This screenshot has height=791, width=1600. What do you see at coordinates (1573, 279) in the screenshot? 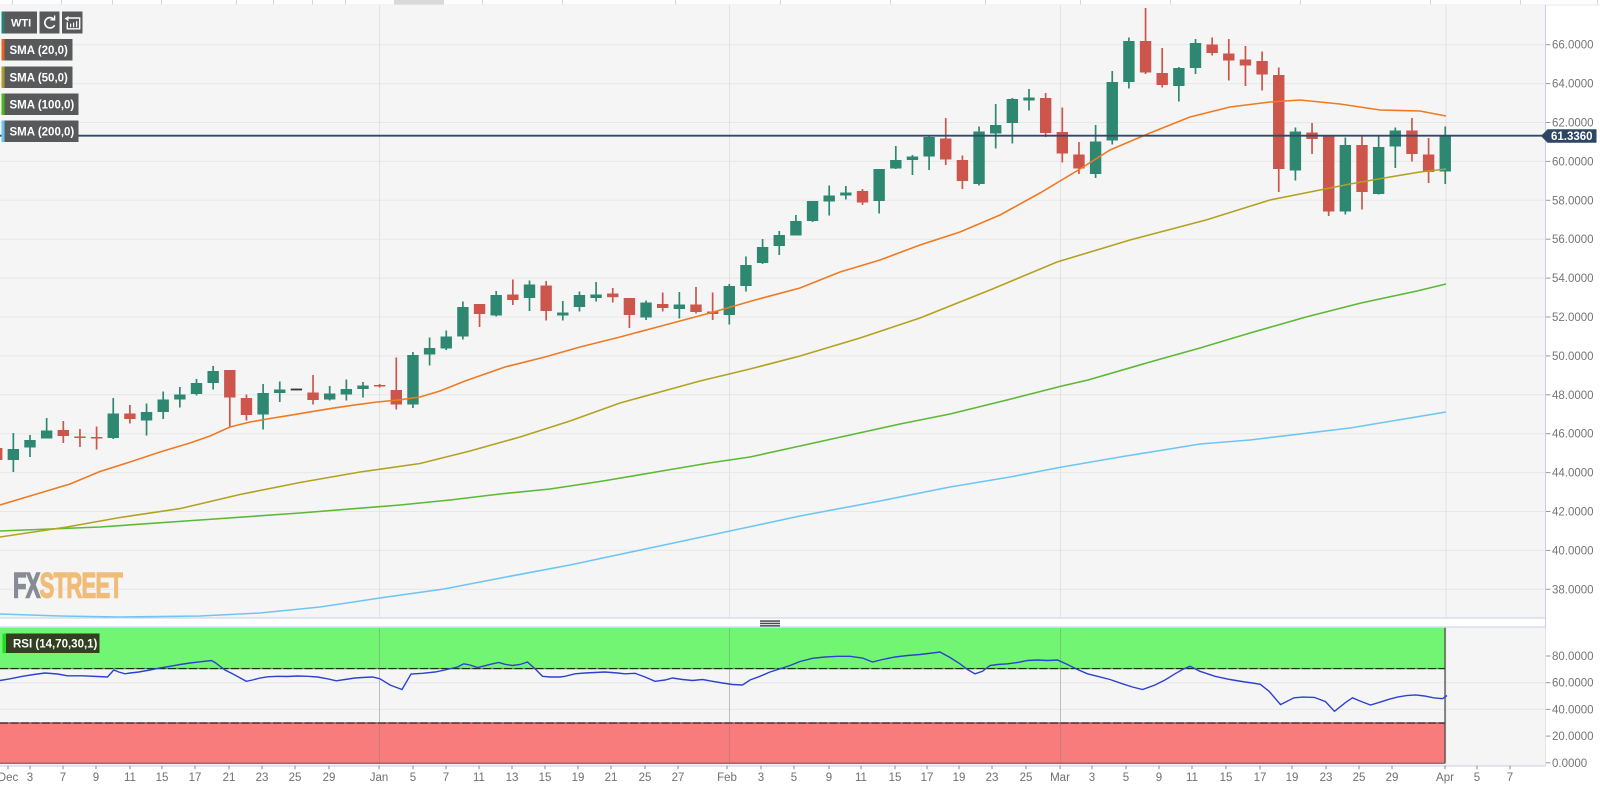
I see `svg-text: 54.0000` at bounding box center [1573, 279].